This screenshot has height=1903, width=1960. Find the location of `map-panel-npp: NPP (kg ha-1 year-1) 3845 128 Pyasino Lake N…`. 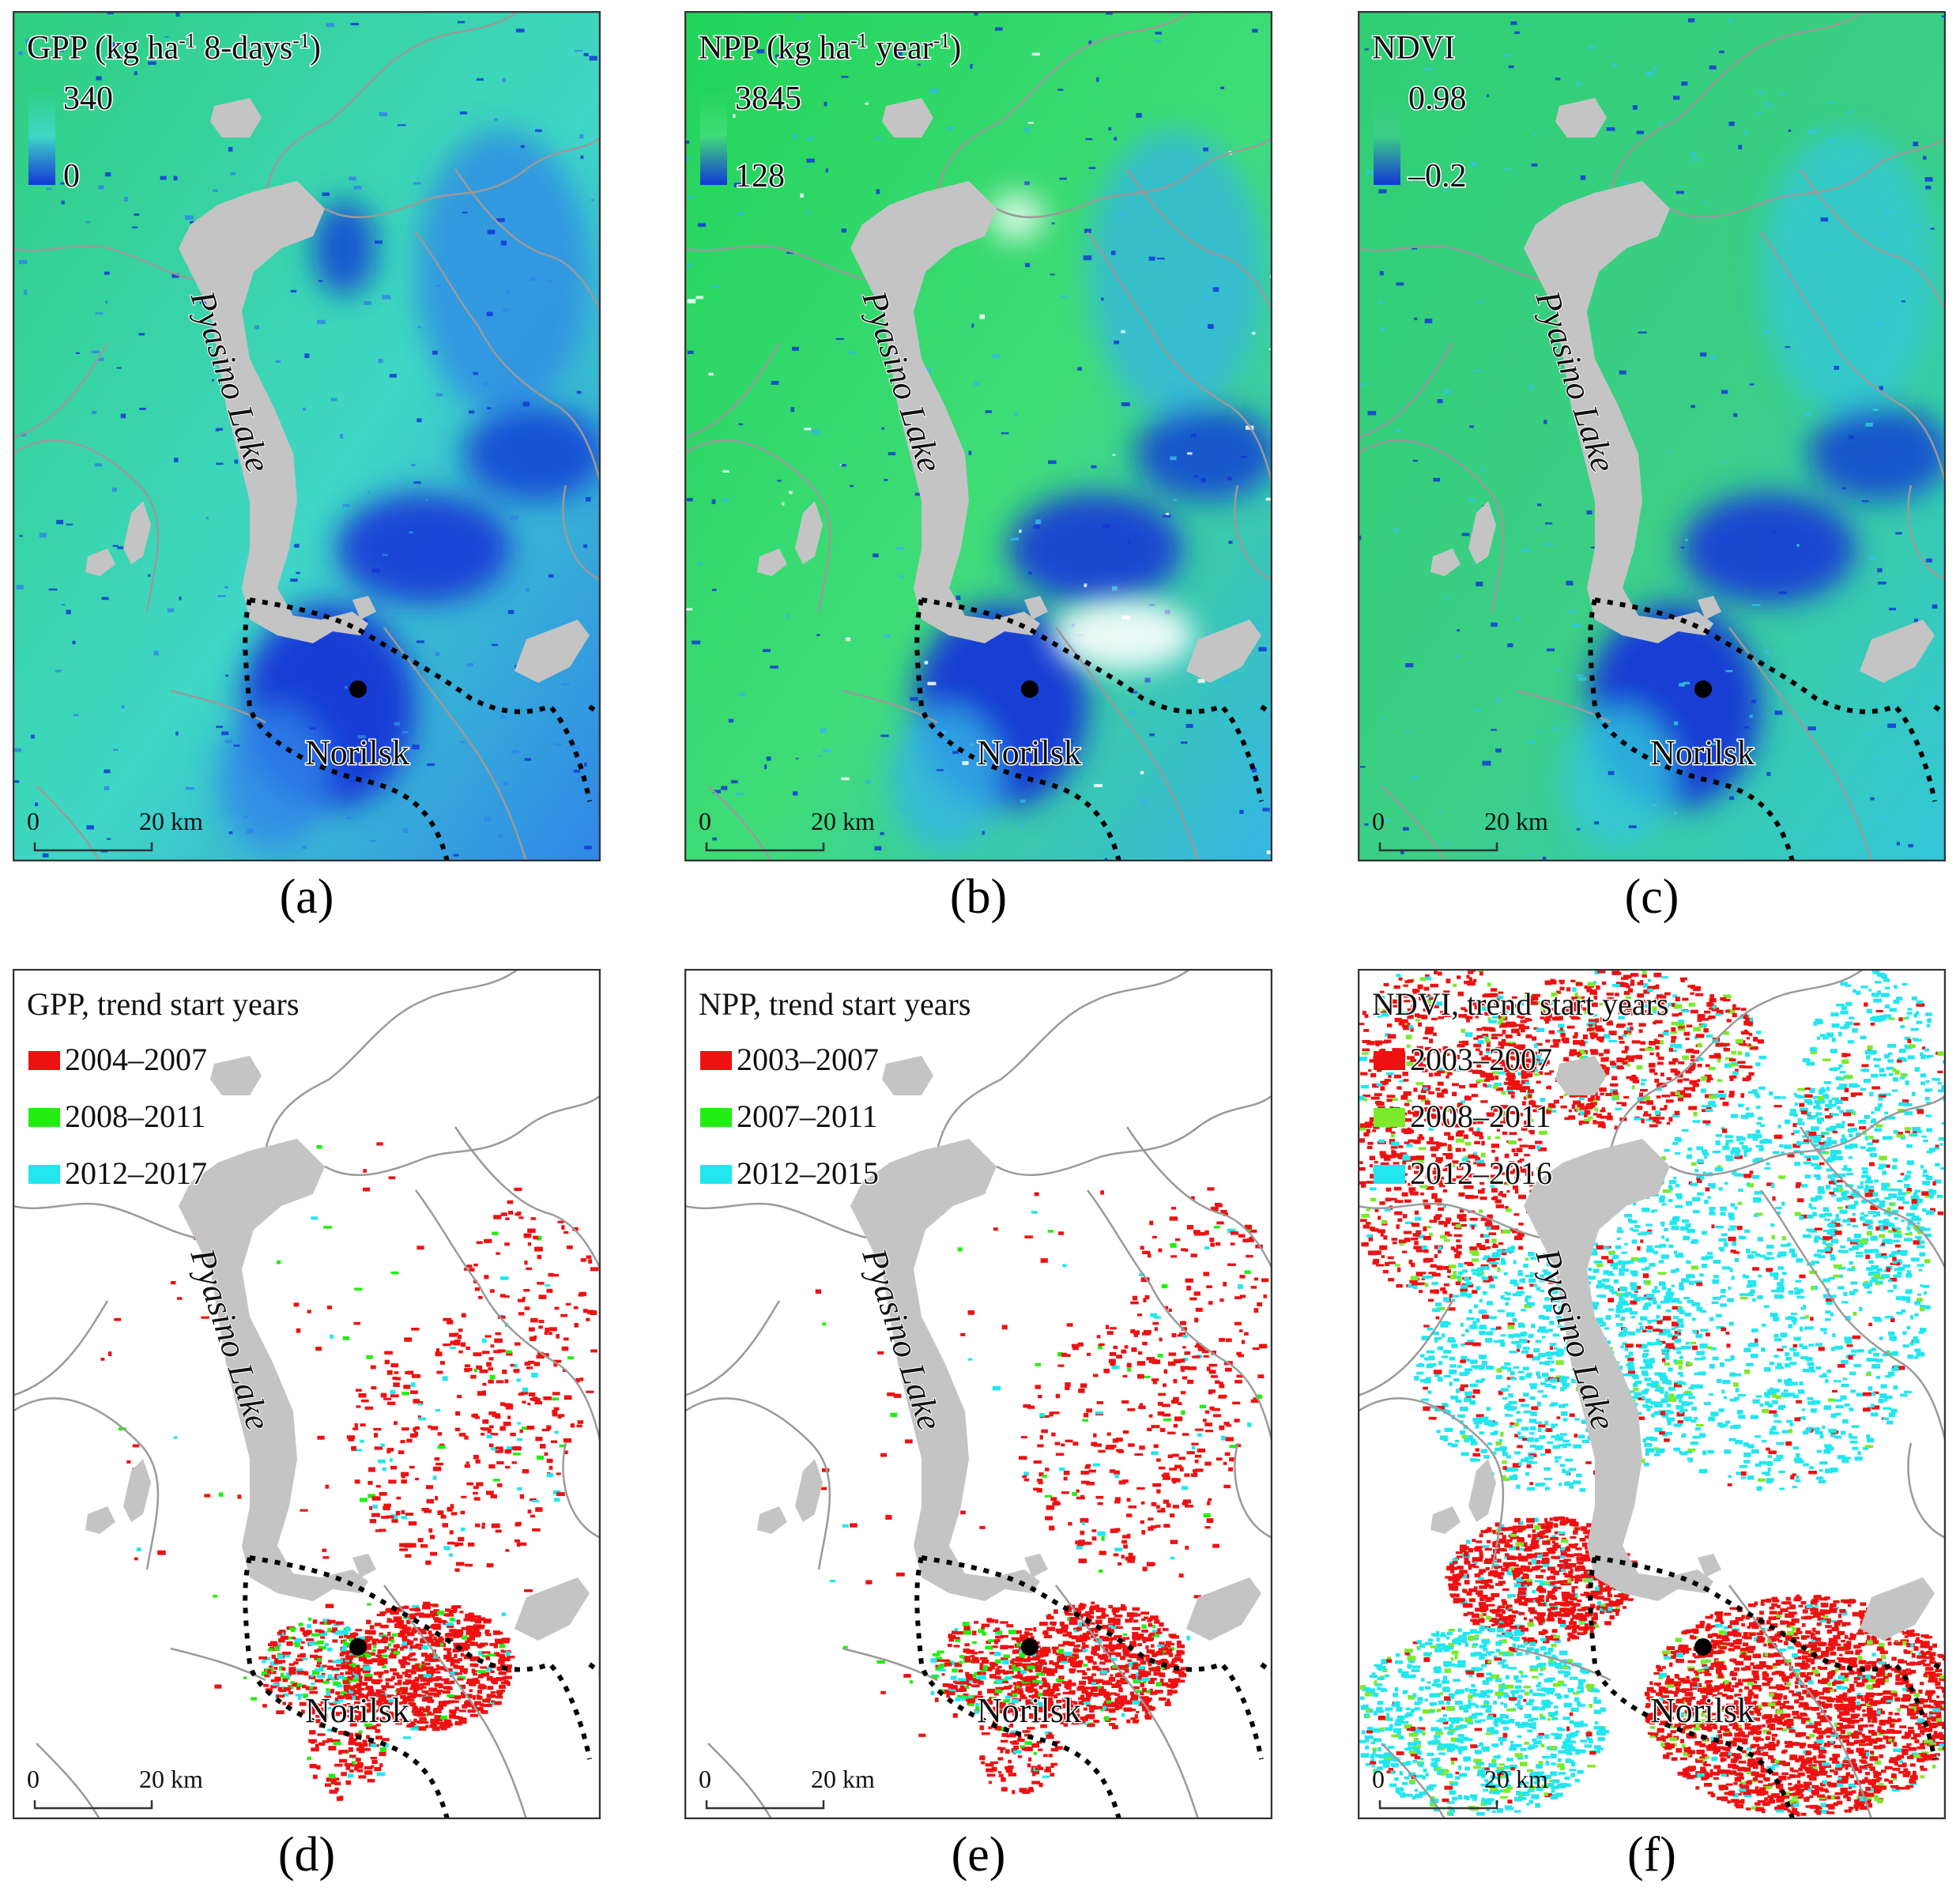

map-panel-npp: NPP (kg ha-1 year-1) 3845 128 Pyasino Lake N… is located at coordinates (978, 436).